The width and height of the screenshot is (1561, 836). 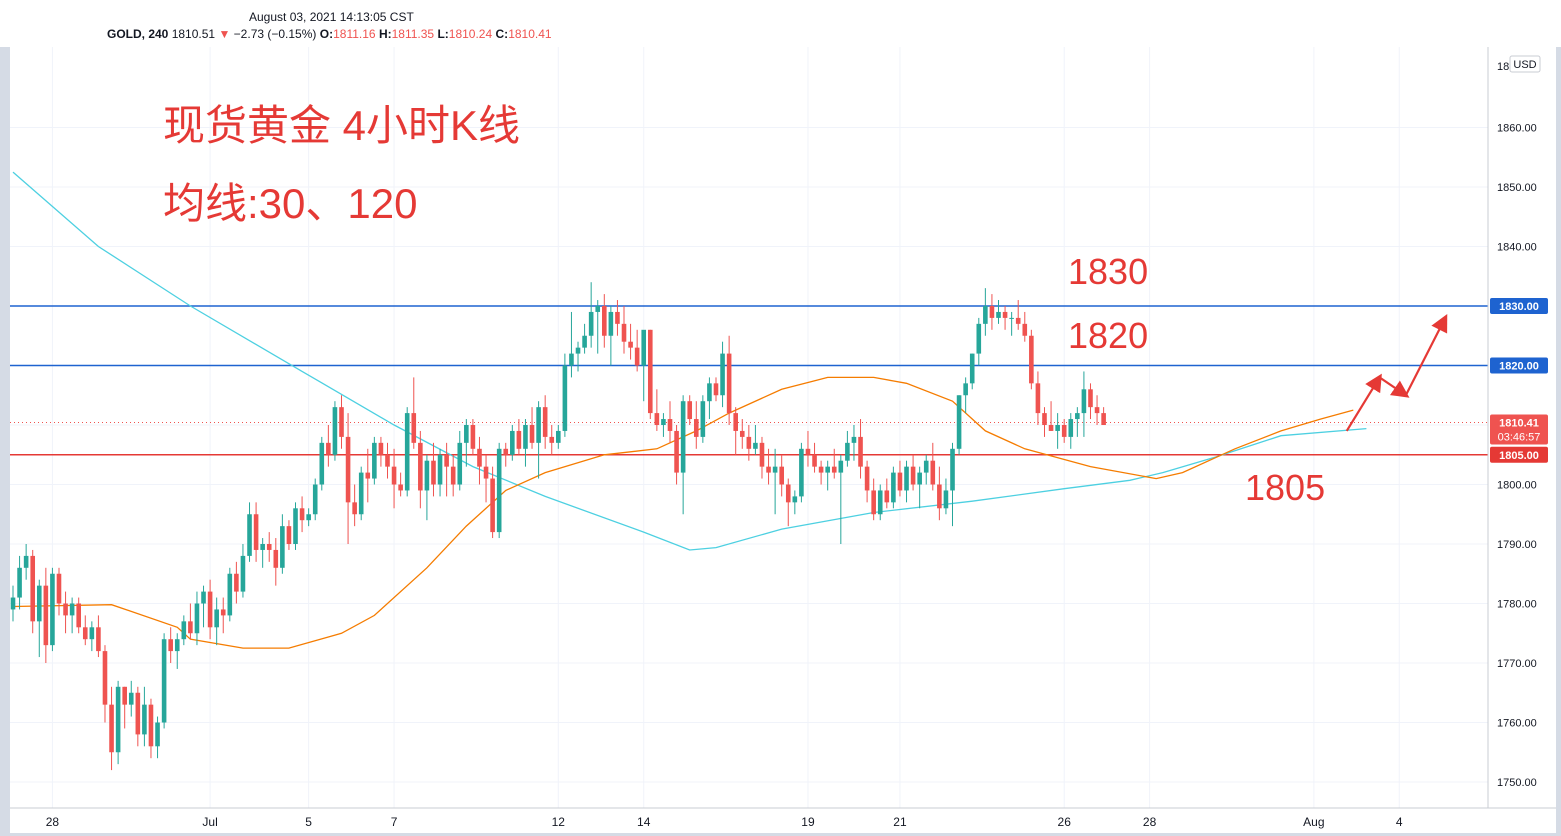 I want to click on tag-1830-value: 1830.00, so click(x=1519, y=307).